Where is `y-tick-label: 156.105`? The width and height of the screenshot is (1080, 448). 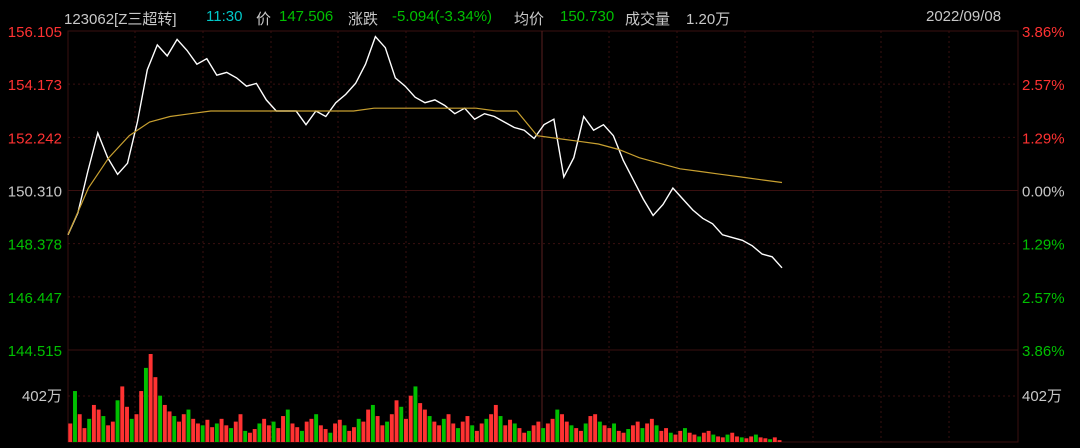 y-tick-label: 156.105 is located at coordinates (35, 32).